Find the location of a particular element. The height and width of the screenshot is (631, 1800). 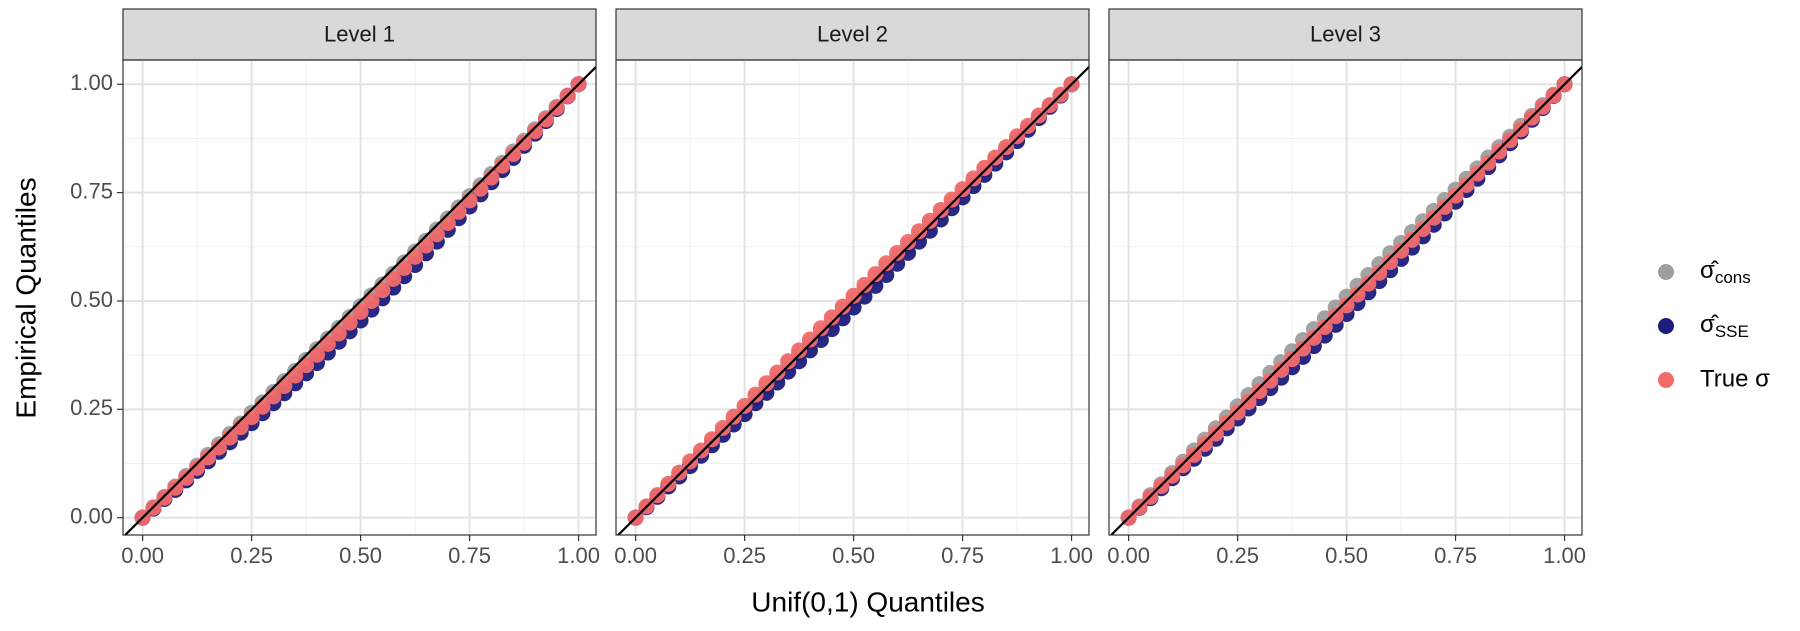

strip-title: Level 3 is located at coordinates (1345, 33).